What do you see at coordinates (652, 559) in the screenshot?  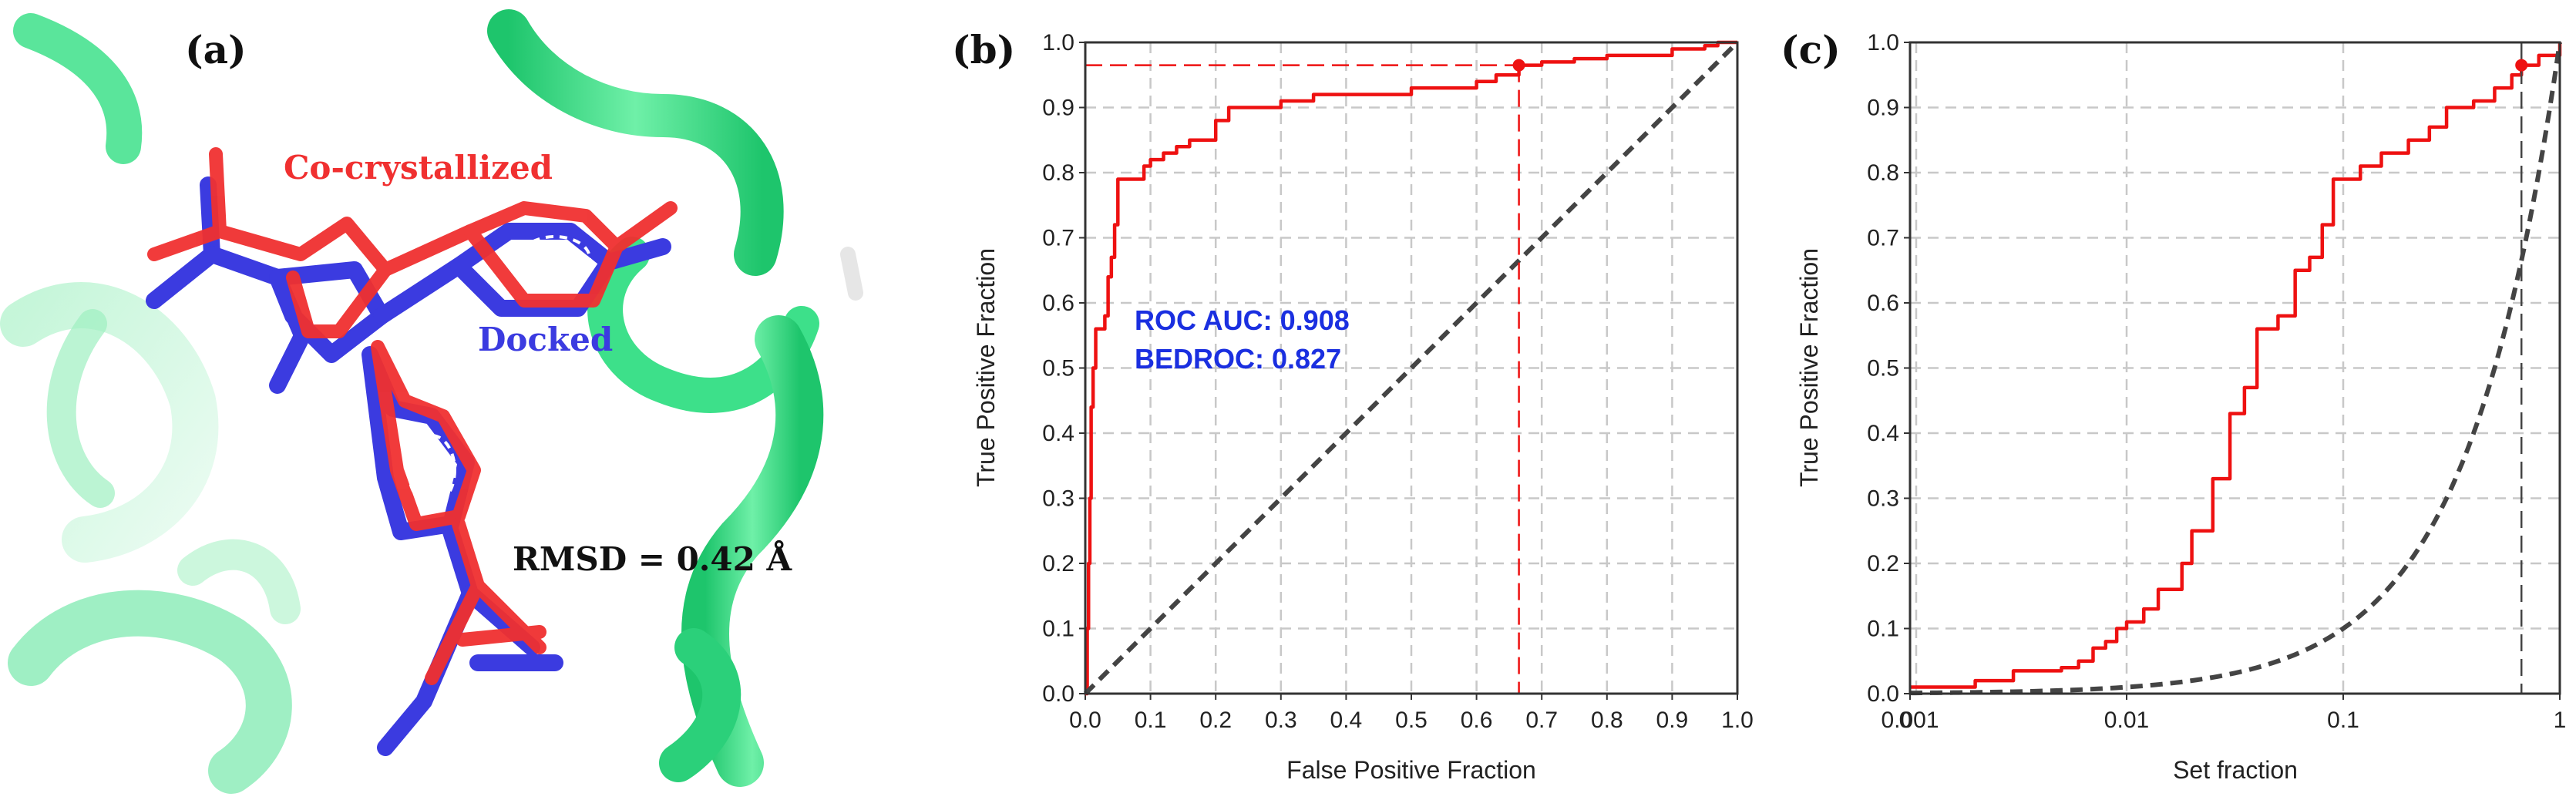 I see `rmsd-label: RMSD = 0.42 Å` at bounding box center [652, 559].